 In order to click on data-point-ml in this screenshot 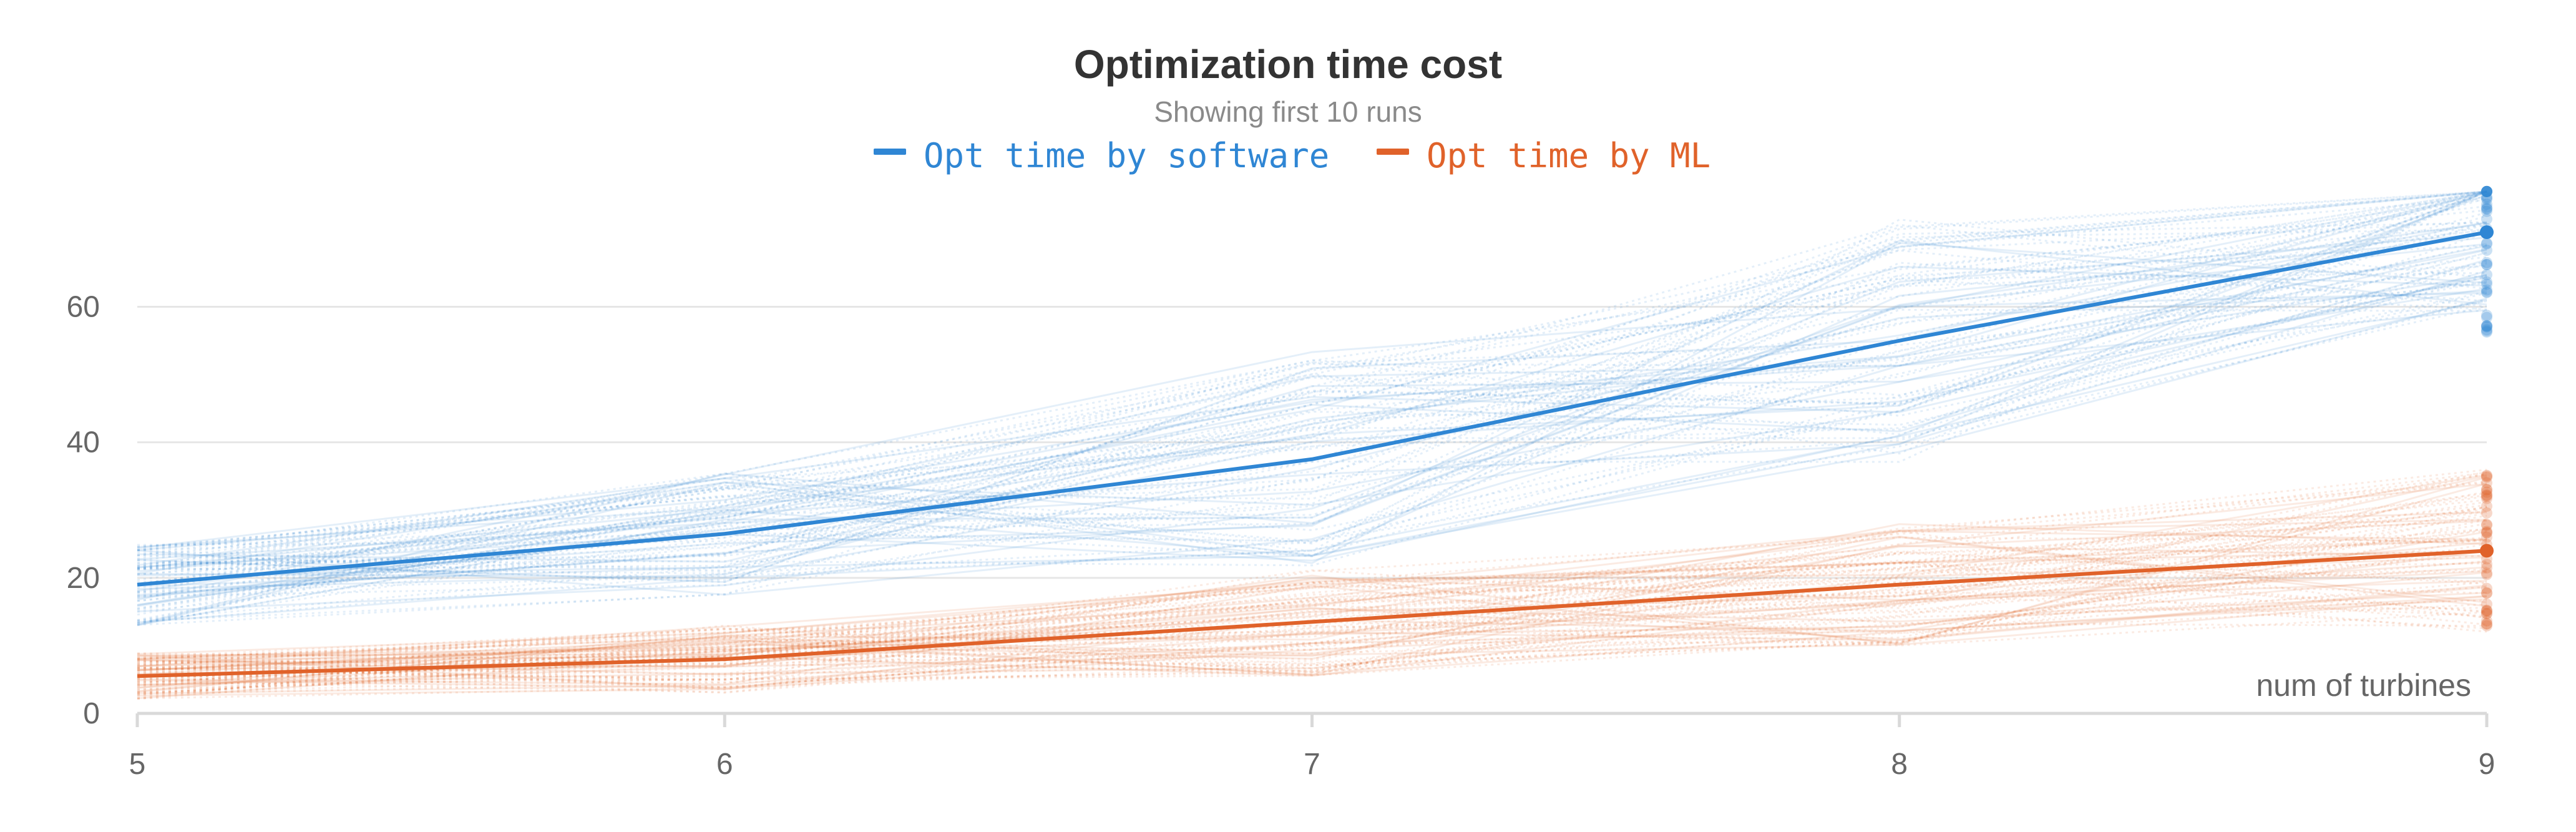, I will do `click(2487, 550)`.